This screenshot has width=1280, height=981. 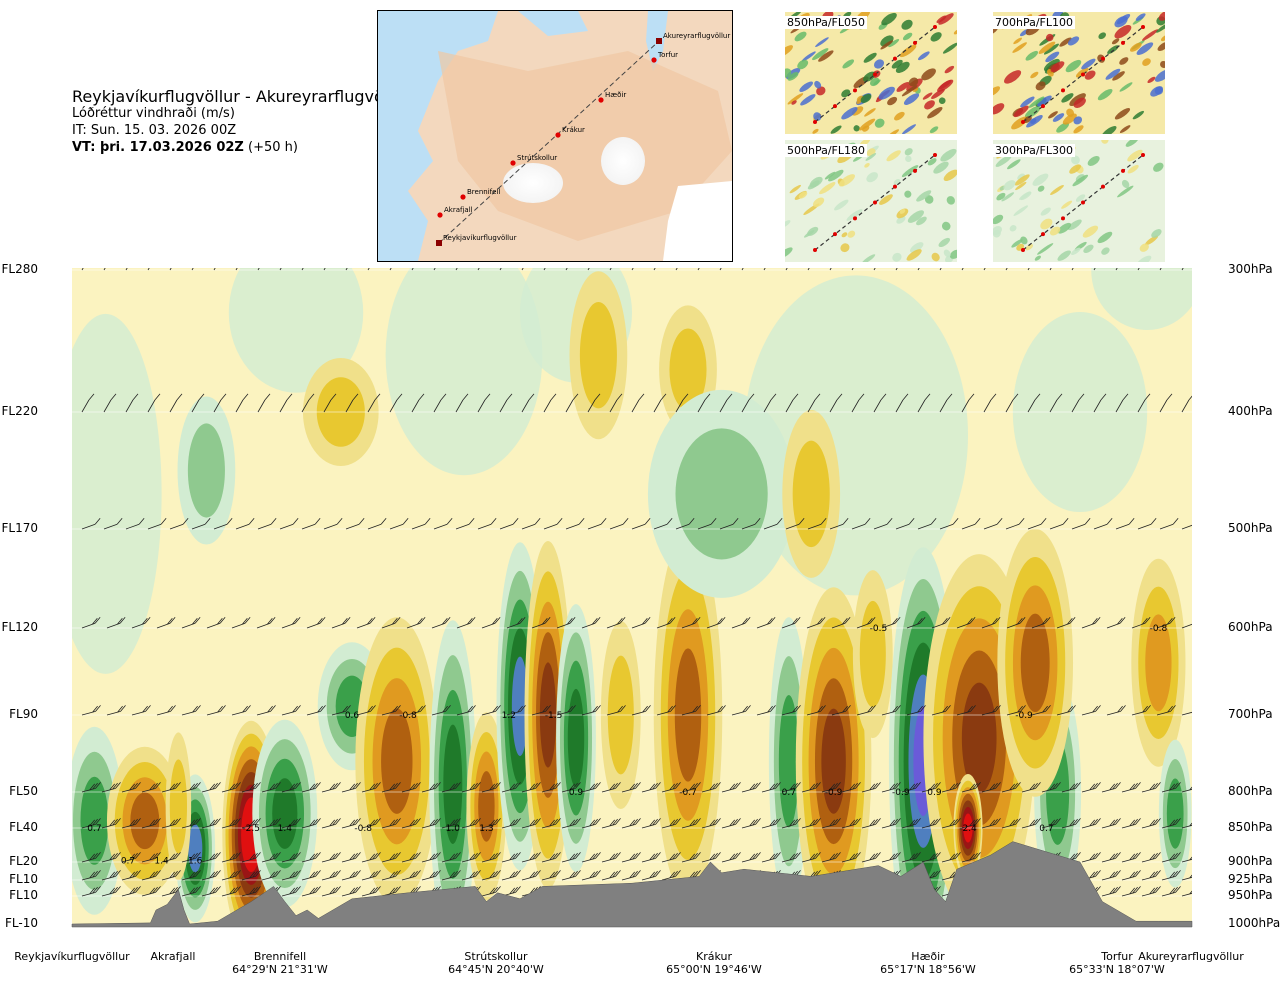 What do you see at coordinates (154, 130) in the screenshot?
I see `issue-time: IT: Sun. 15. 03. 2026 00Z` at bounding box center [154, 130].